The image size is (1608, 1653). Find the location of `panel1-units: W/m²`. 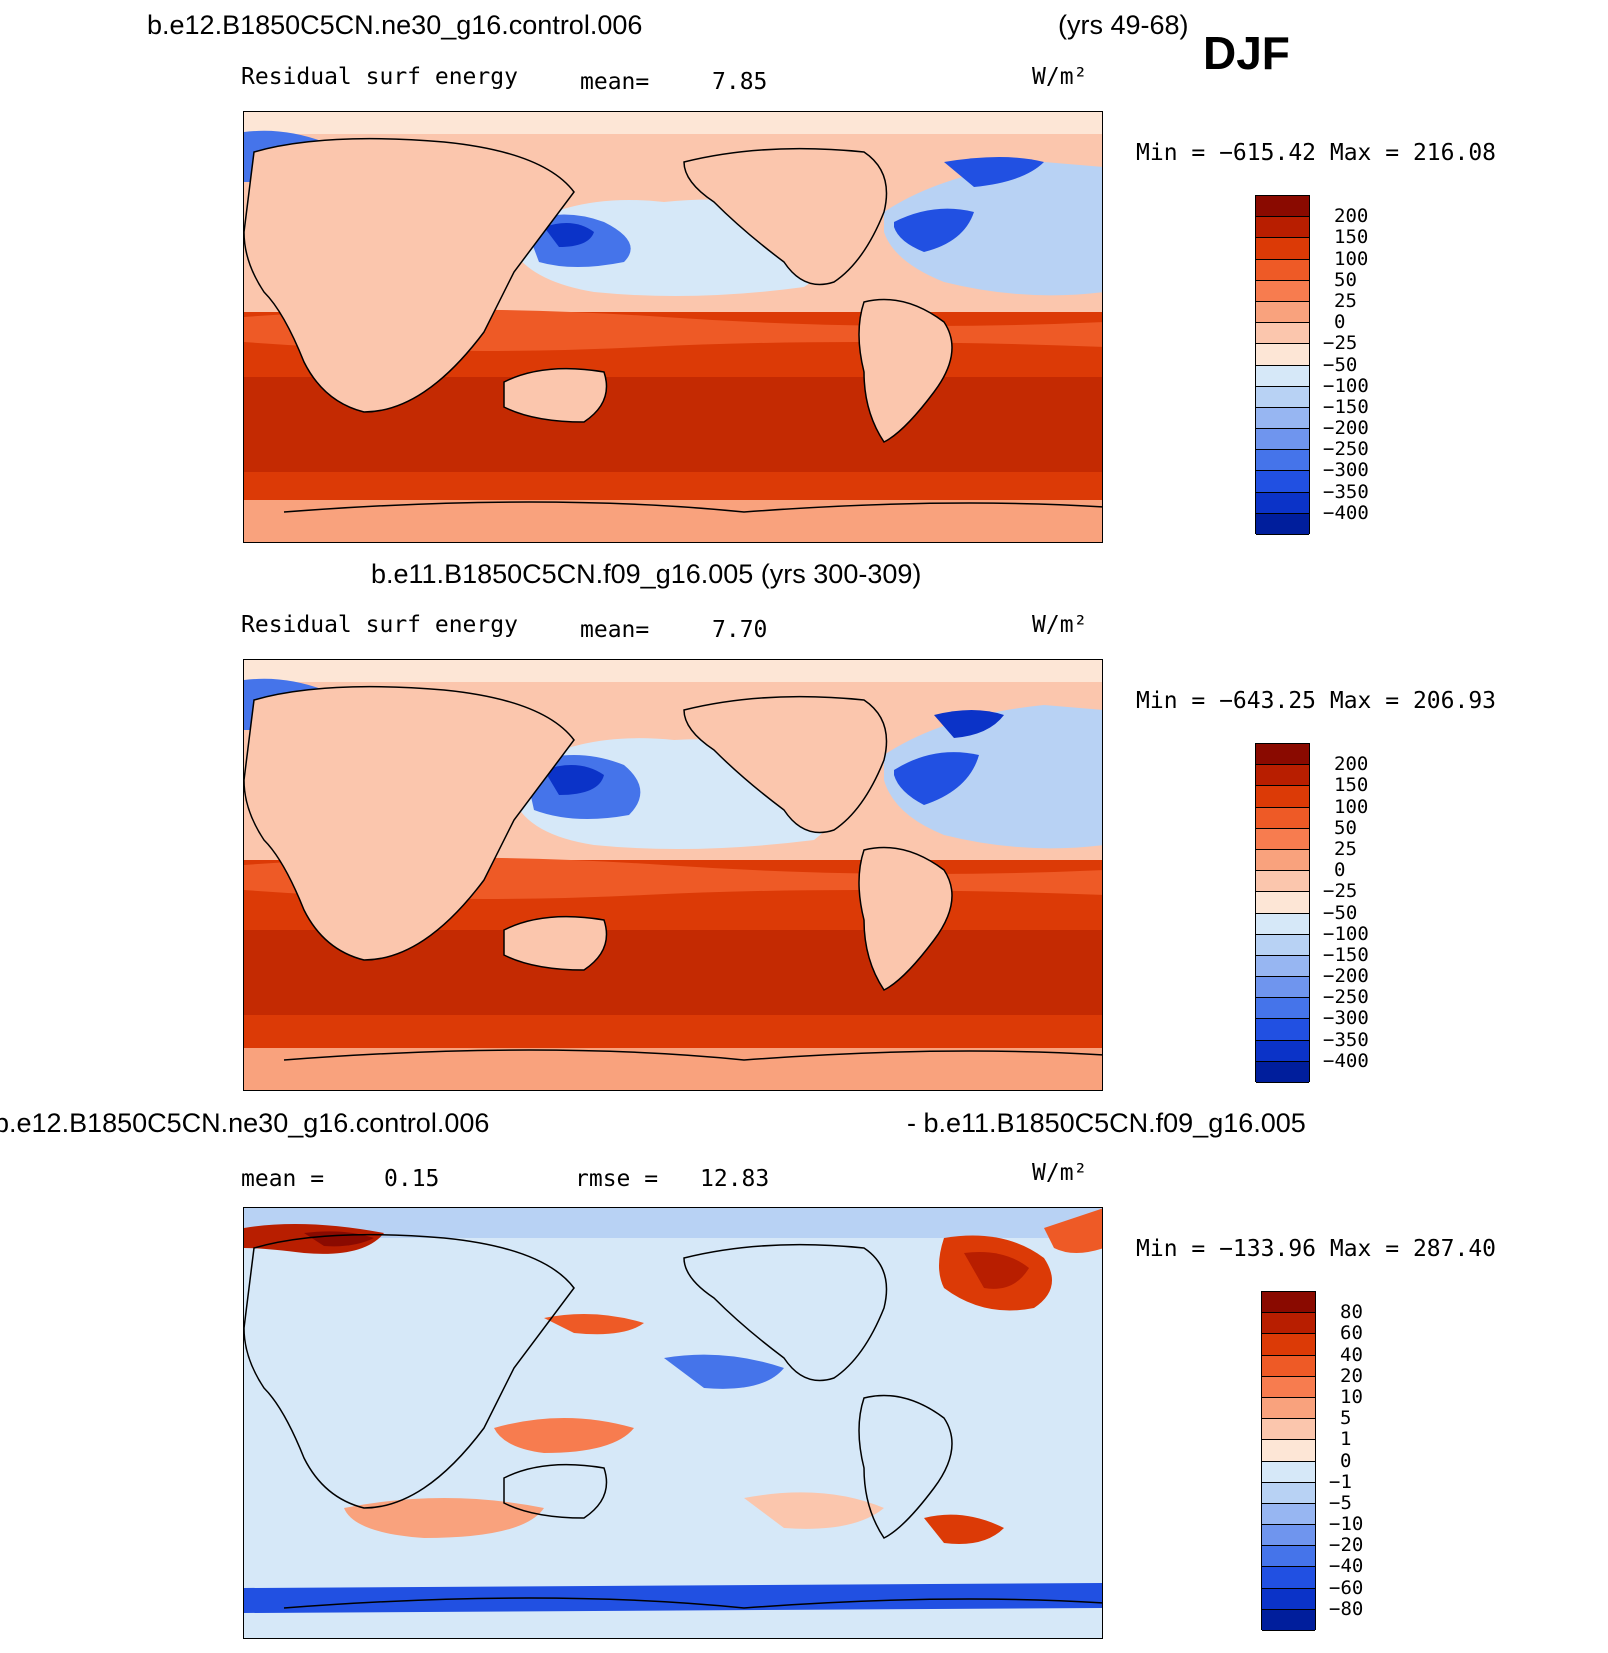

panel1-units: W/m² is located at coordinates (1060, 77).